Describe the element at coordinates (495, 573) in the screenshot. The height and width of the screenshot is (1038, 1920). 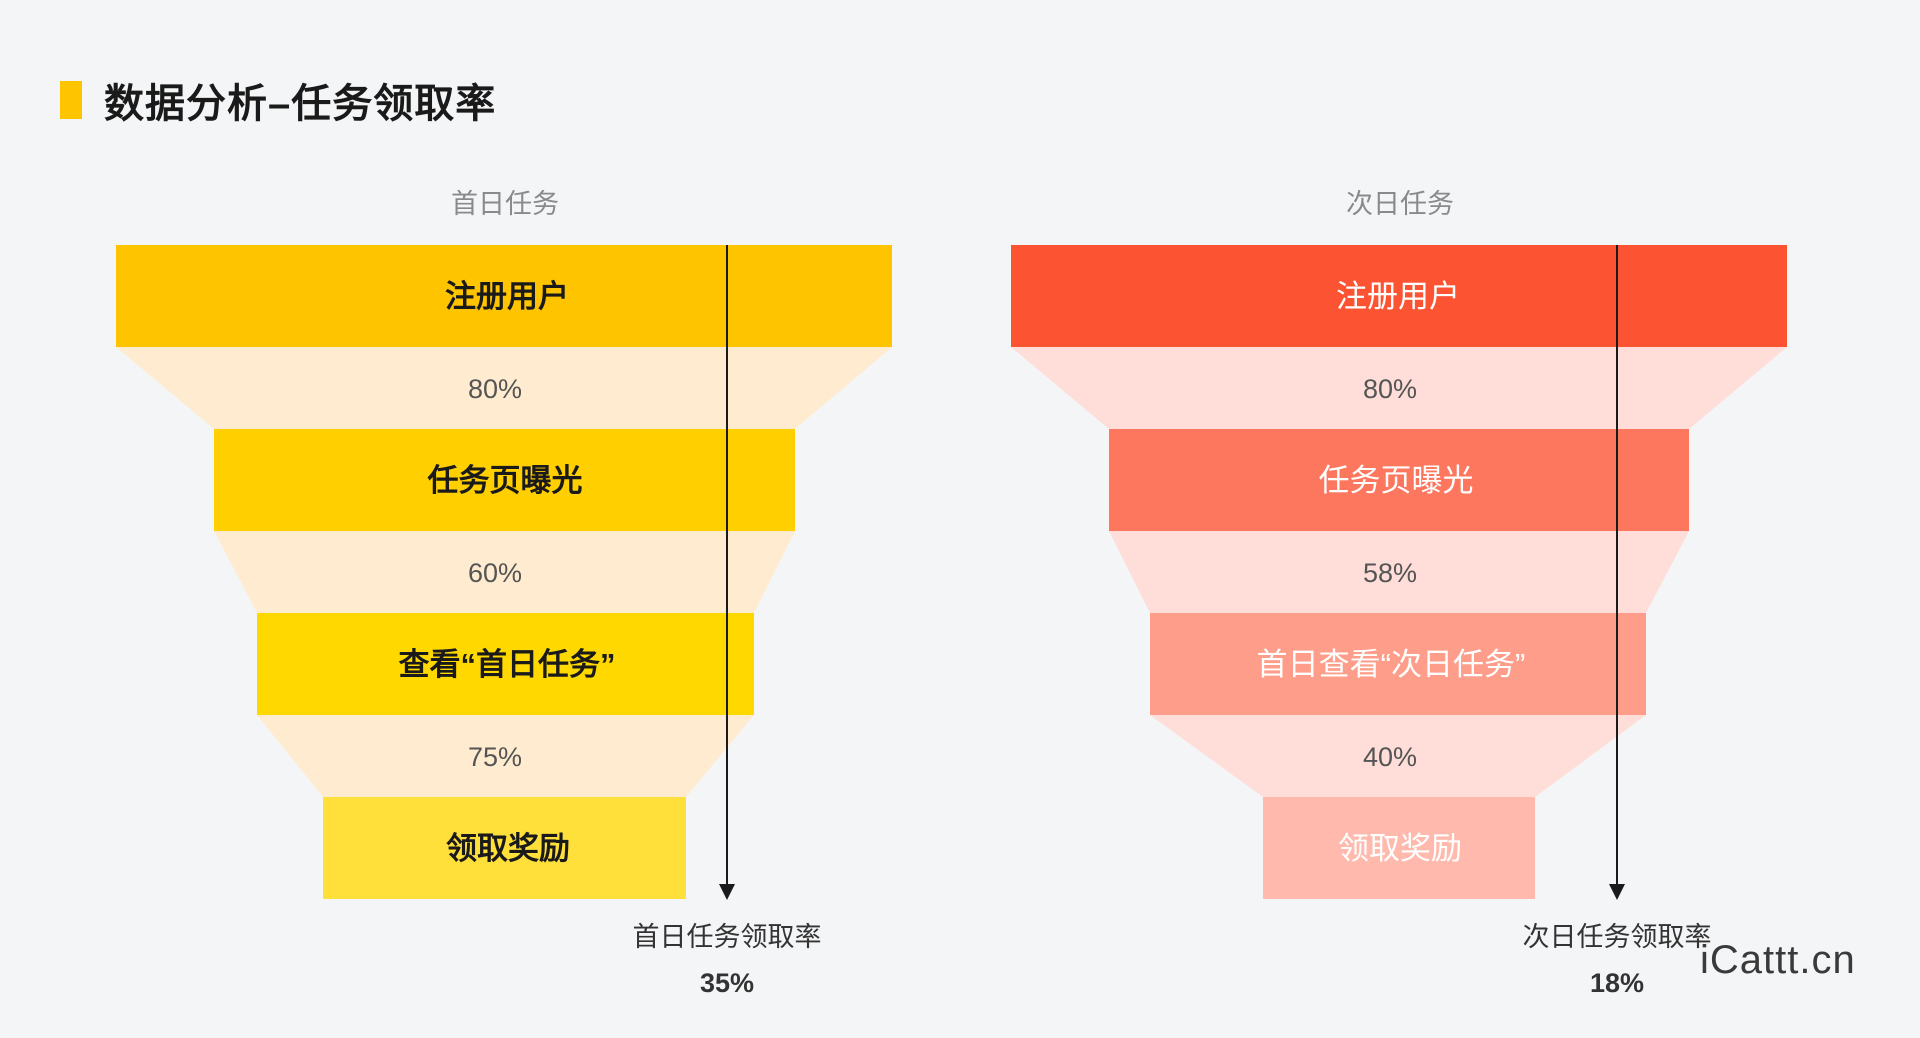
I see `funnel-1-conversion-label-2: 60%` at that location.